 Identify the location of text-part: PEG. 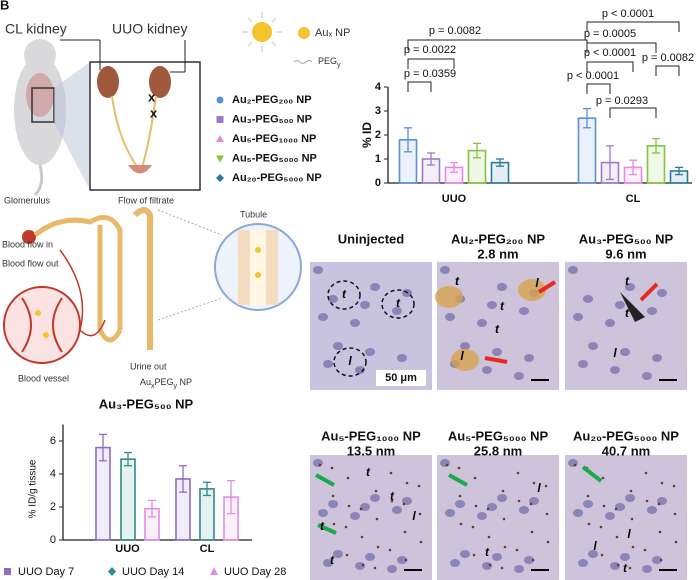
(327, 61).